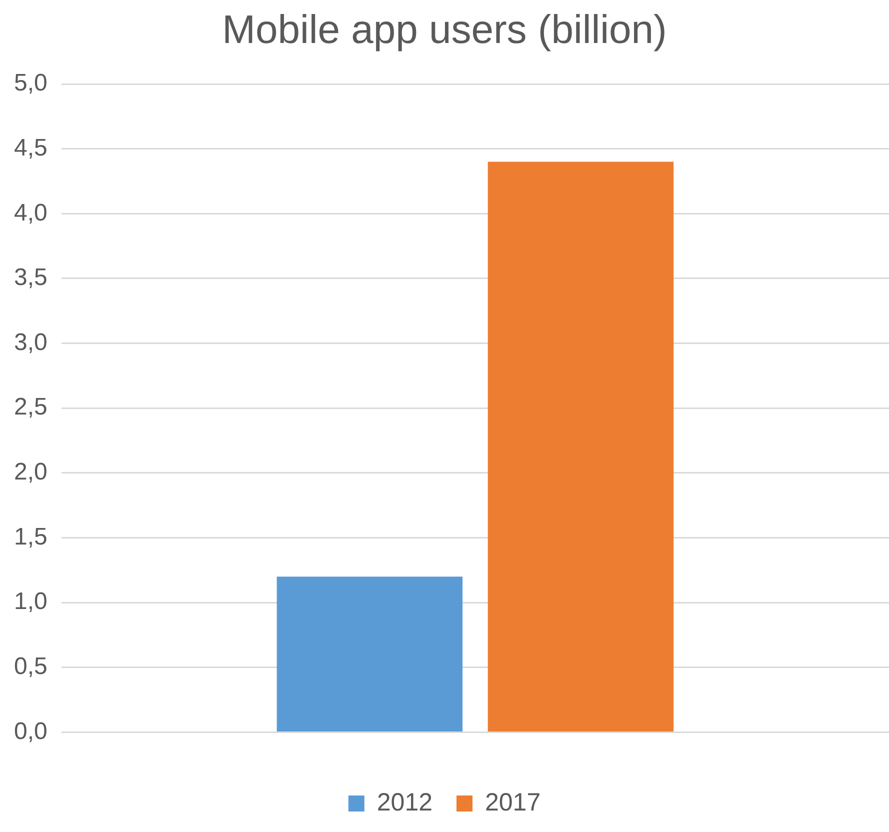  I want to click on y-tick-label: 0,5, so click(31, 666).